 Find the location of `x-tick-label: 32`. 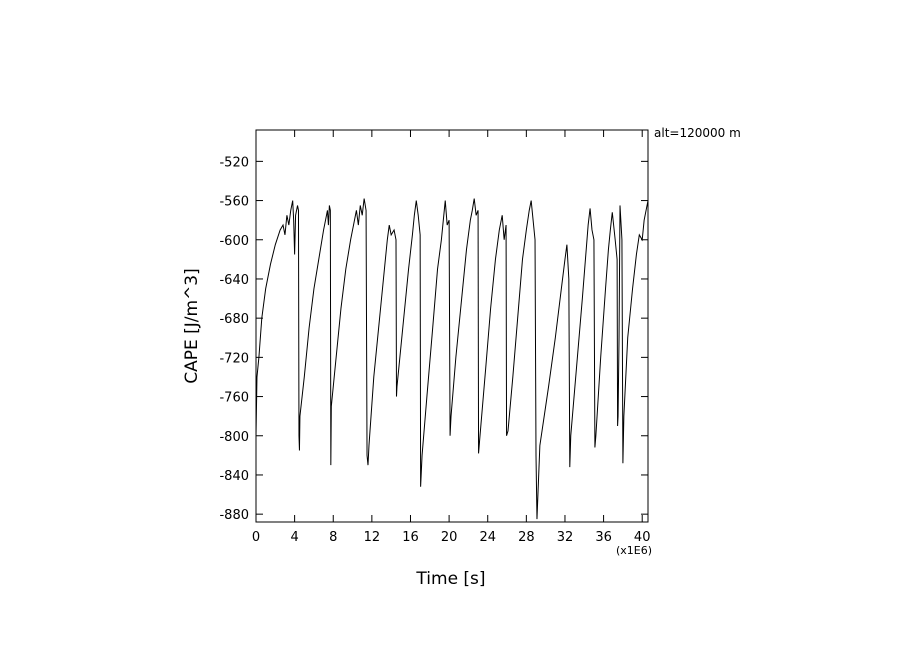

x-tick-label: 32 is located at coordinates (565, 537).